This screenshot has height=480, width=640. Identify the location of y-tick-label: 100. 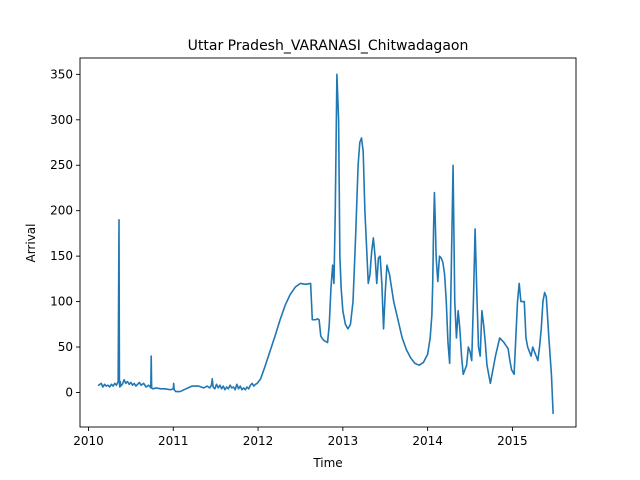
(61, 302).